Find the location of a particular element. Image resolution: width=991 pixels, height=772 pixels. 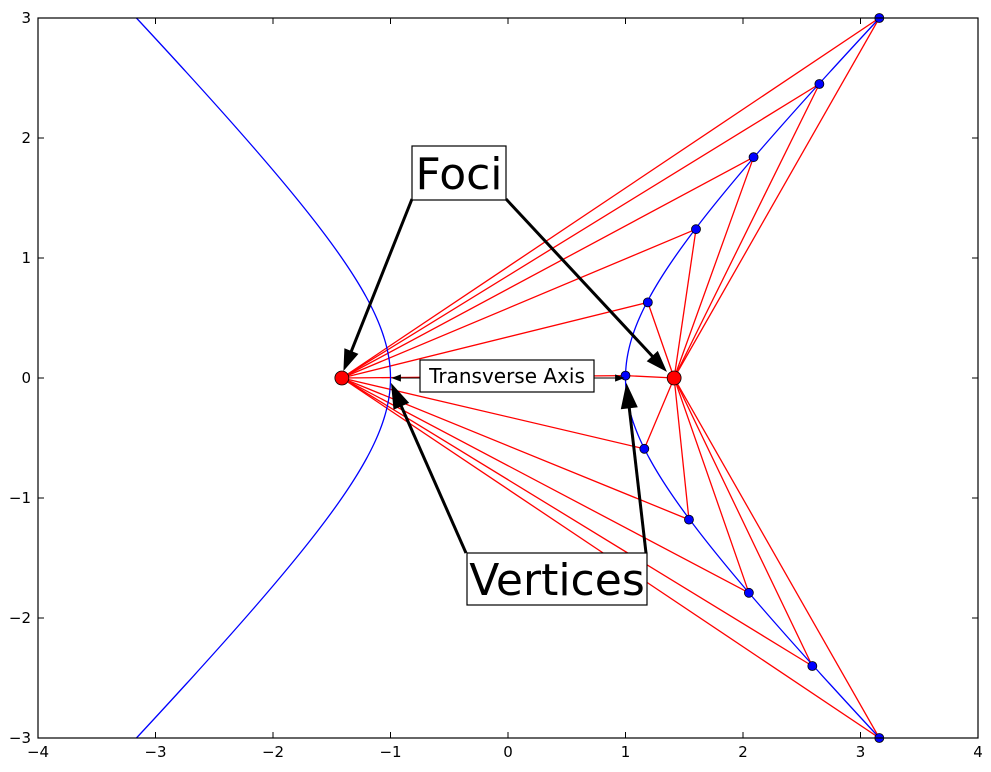

y-tick-label: −2 is located at coordinates (20, 618).